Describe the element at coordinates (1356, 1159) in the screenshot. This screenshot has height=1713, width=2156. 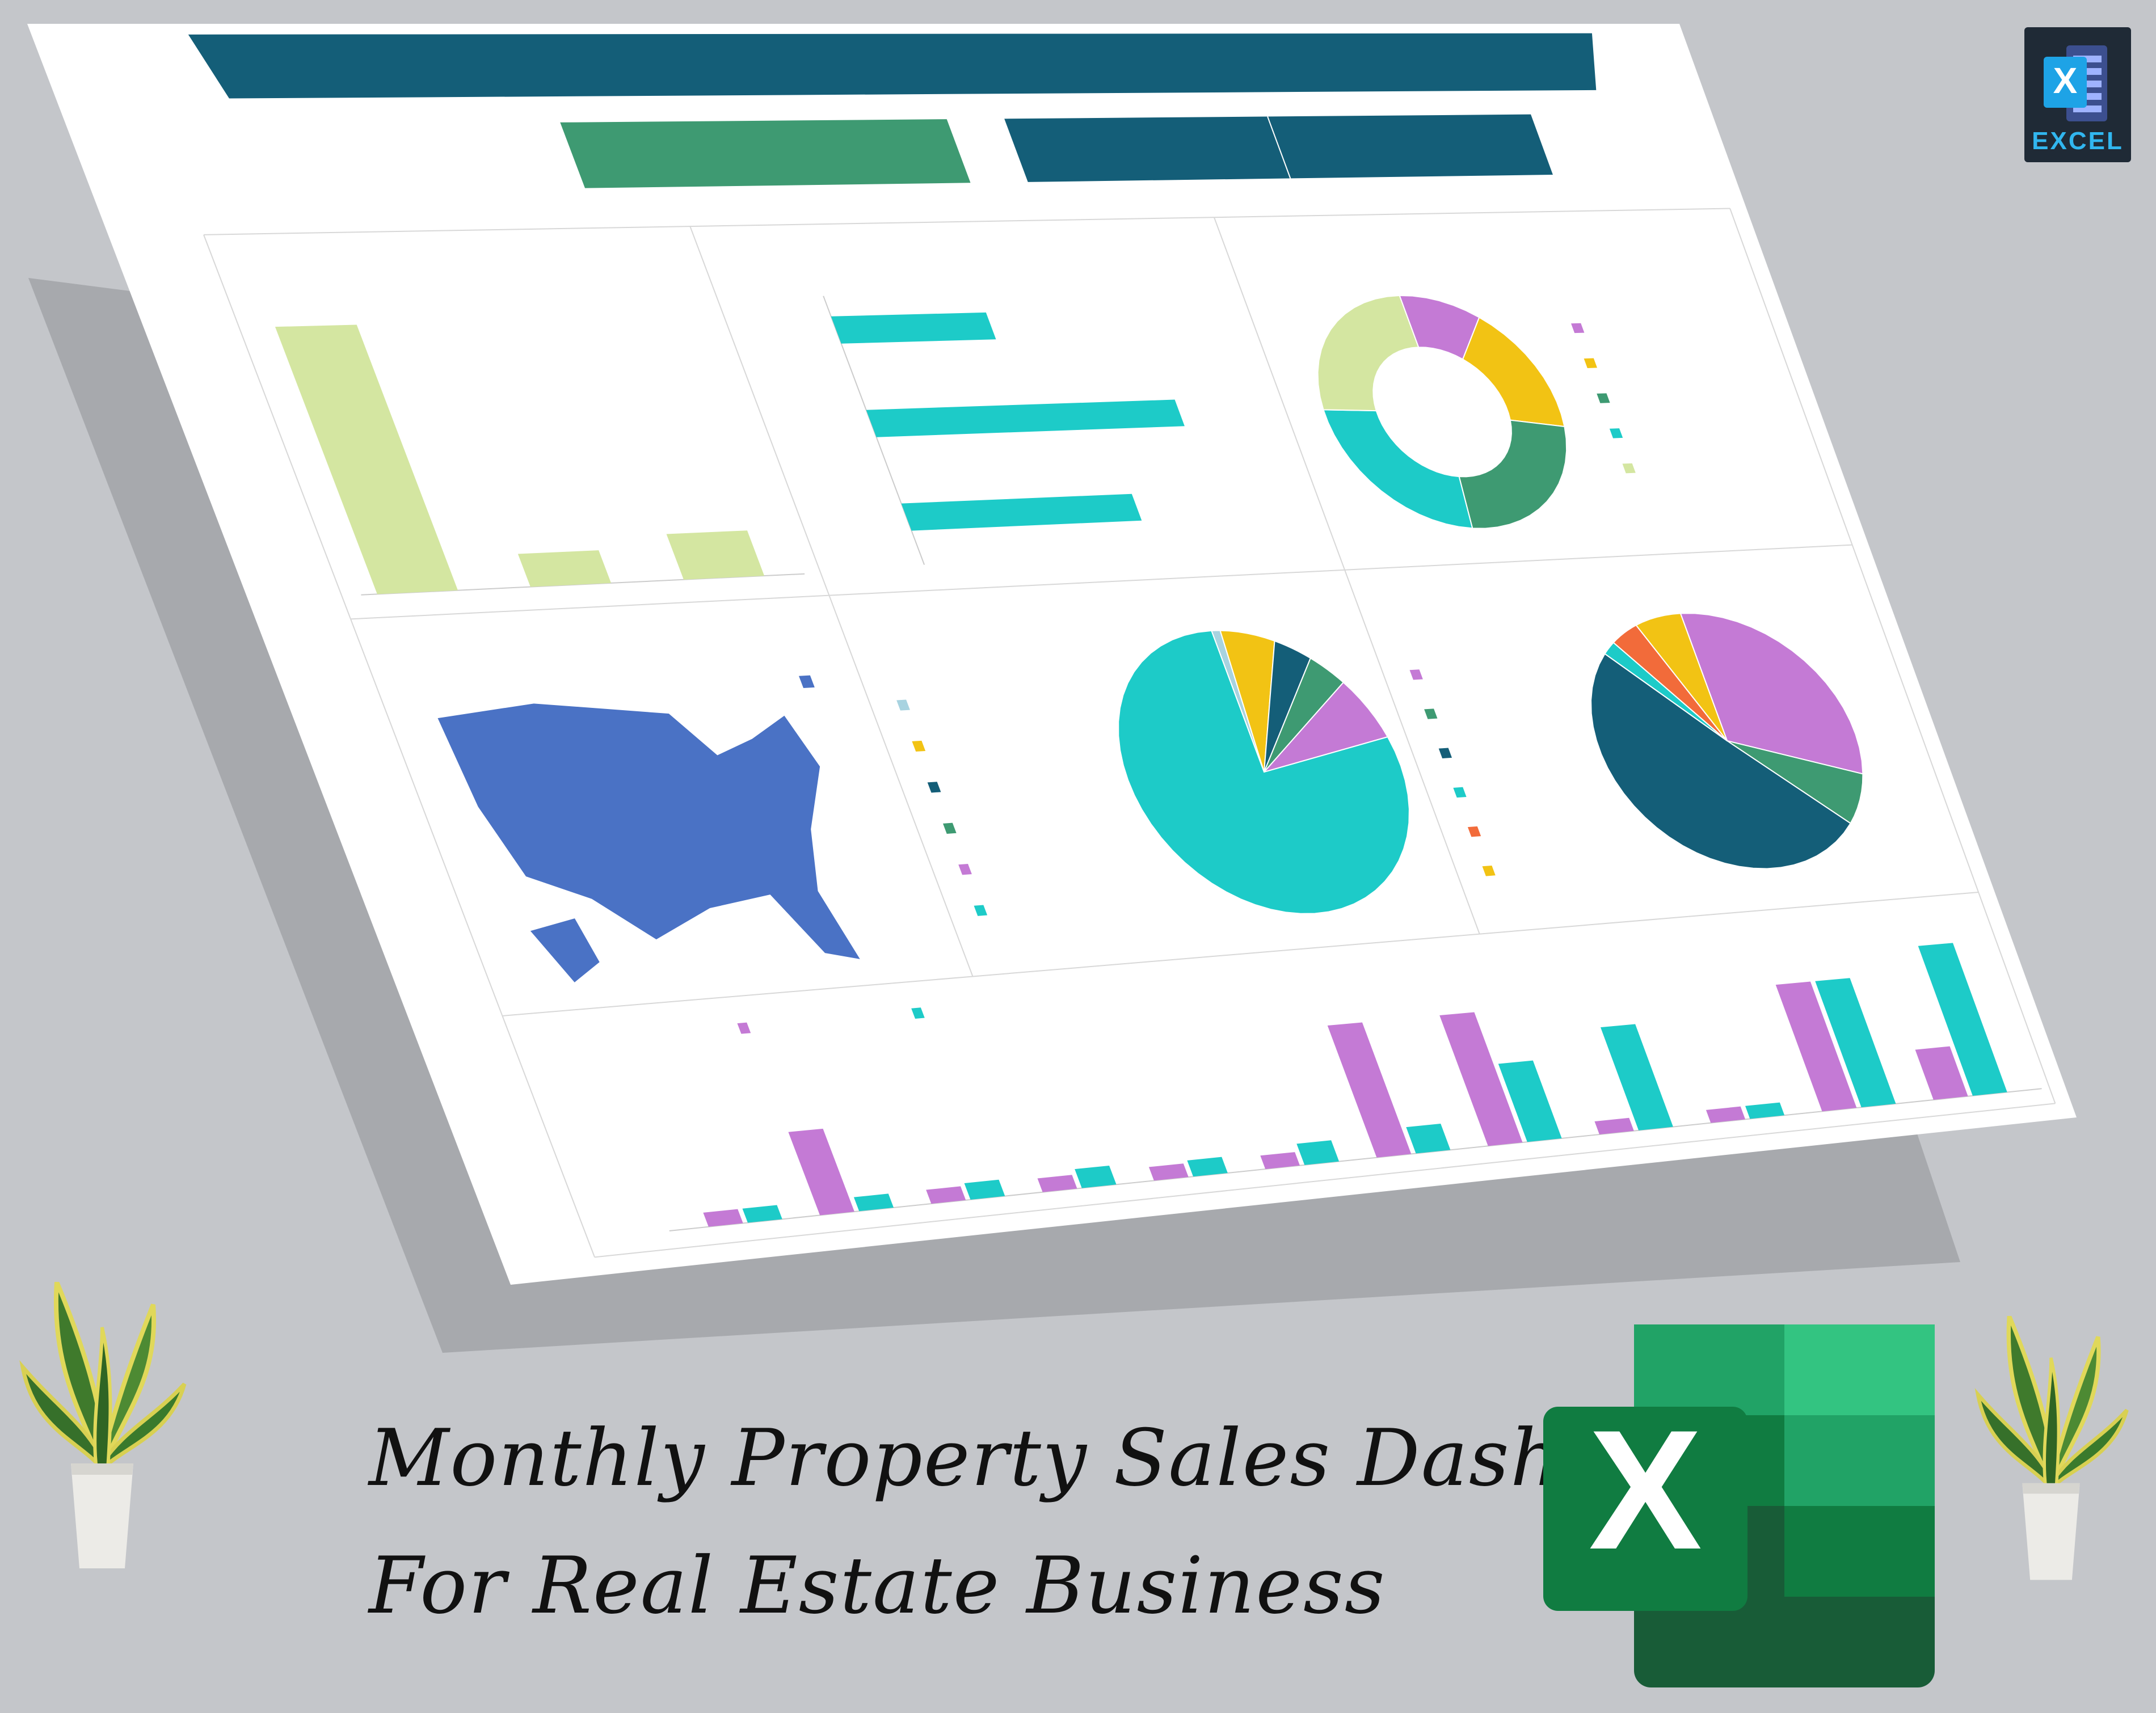
I see `chart6-axis` at that location.